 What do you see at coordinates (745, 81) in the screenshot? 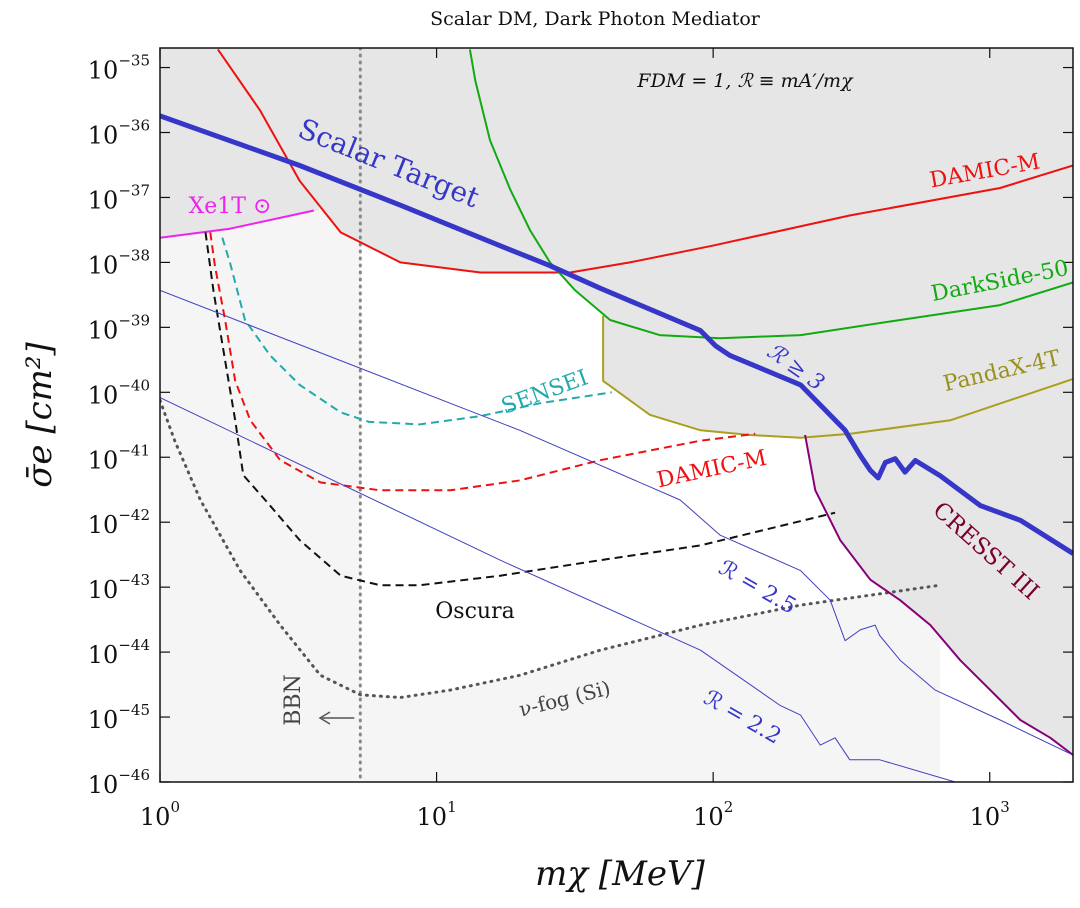
I see `annotation: FDM = 1, ℛ ≡ mA′/mχ` at bounding box center [745, 81].